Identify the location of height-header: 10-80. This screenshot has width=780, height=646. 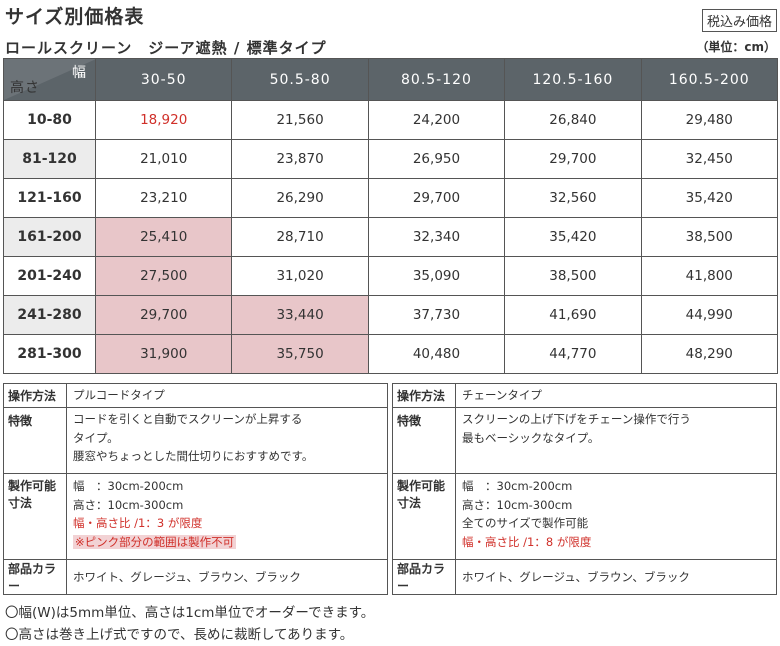
(49, 120).